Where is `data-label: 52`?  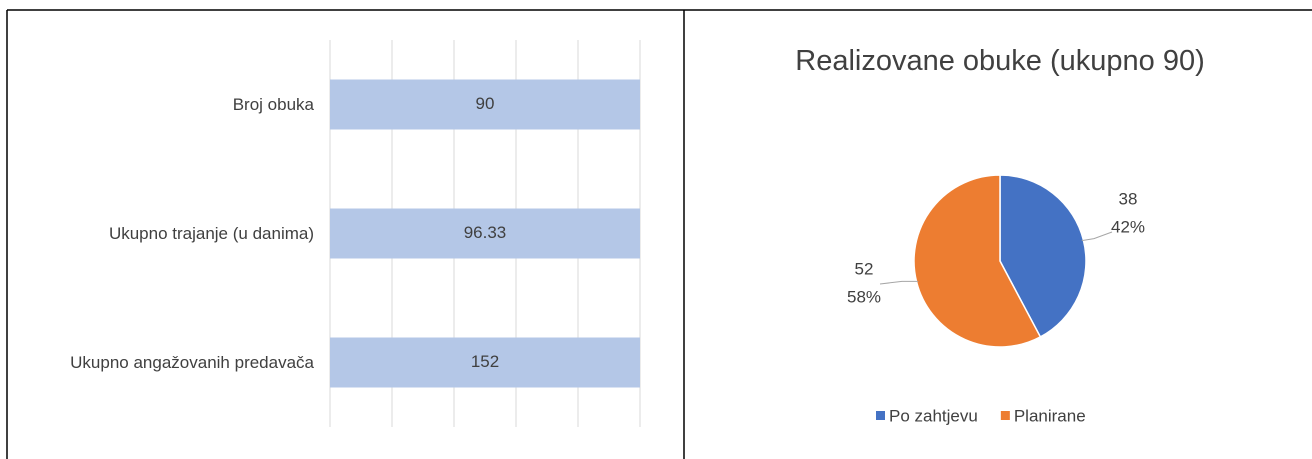
data-label: 52 is located at coordinates (864, 268).